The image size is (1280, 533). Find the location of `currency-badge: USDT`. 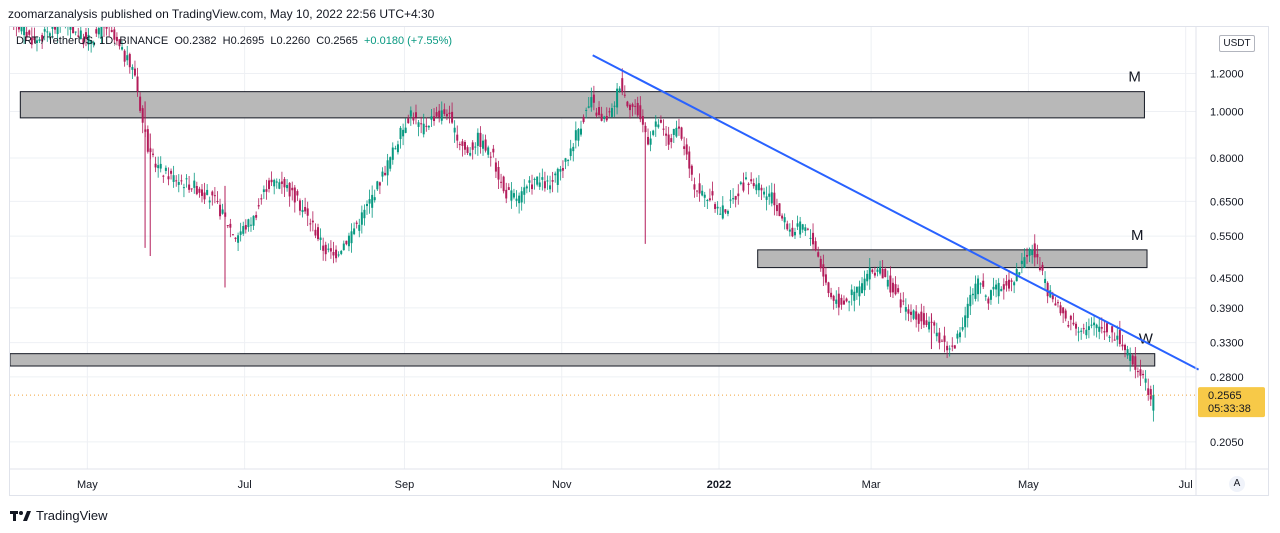

currency-badge: USDT is located at coordinates (1237, 43).